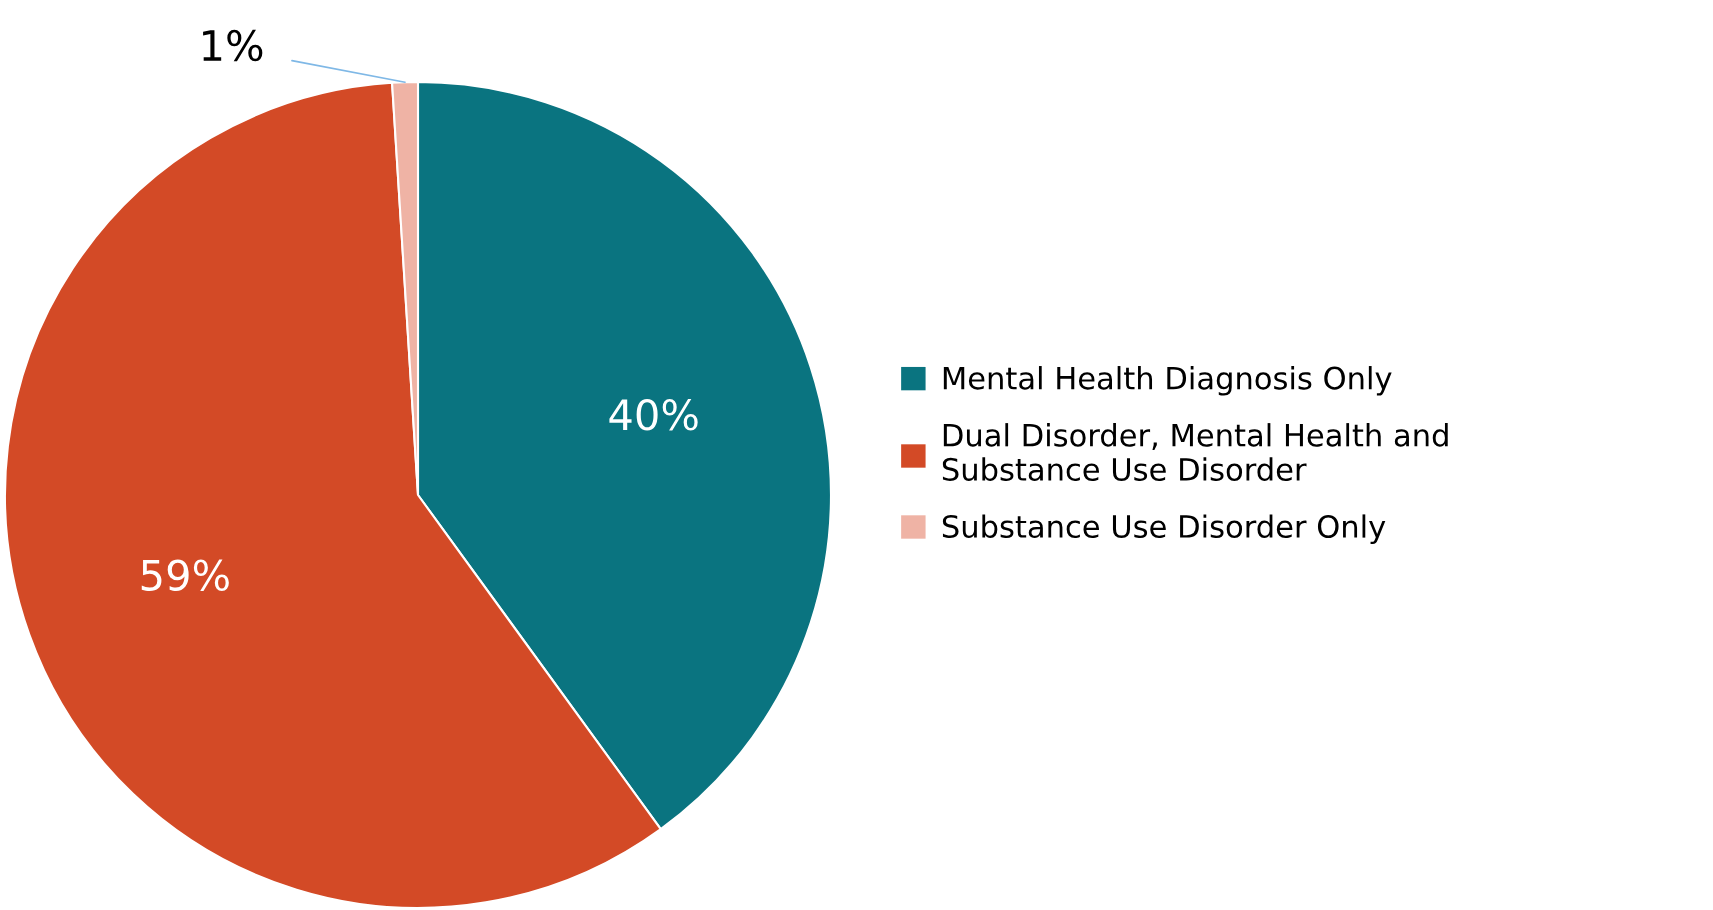  I want to click on legend-label: Dual Disorder, Mental Health and Substance Use Disorder, so click(1195, 452).